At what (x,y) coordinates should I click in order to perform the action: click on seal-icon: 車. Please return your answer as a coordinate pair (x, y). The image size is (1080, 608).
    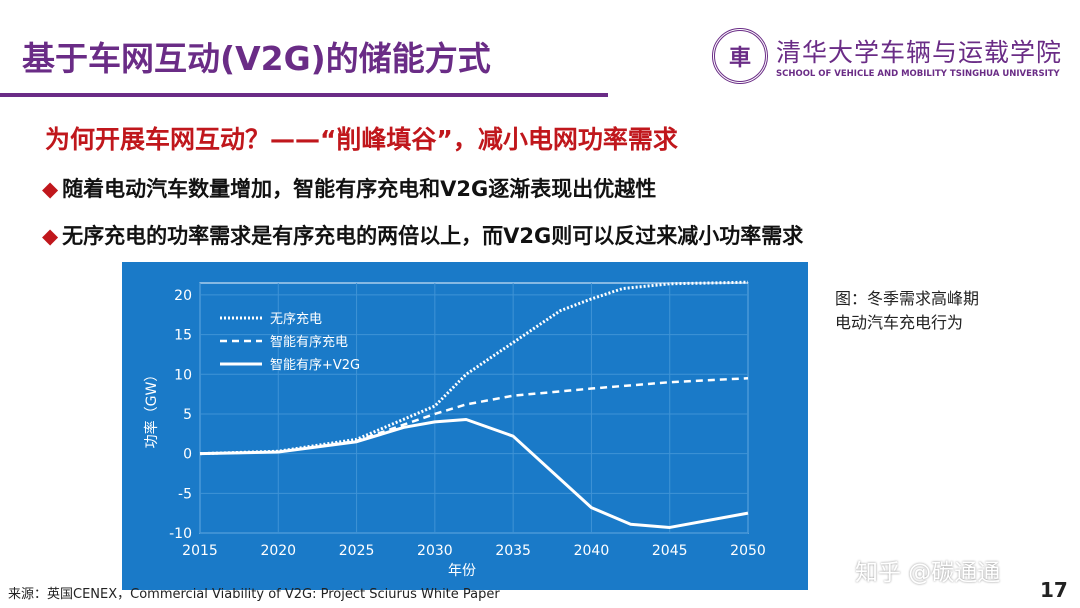
    Looking at the image, I should click on (740, 56).